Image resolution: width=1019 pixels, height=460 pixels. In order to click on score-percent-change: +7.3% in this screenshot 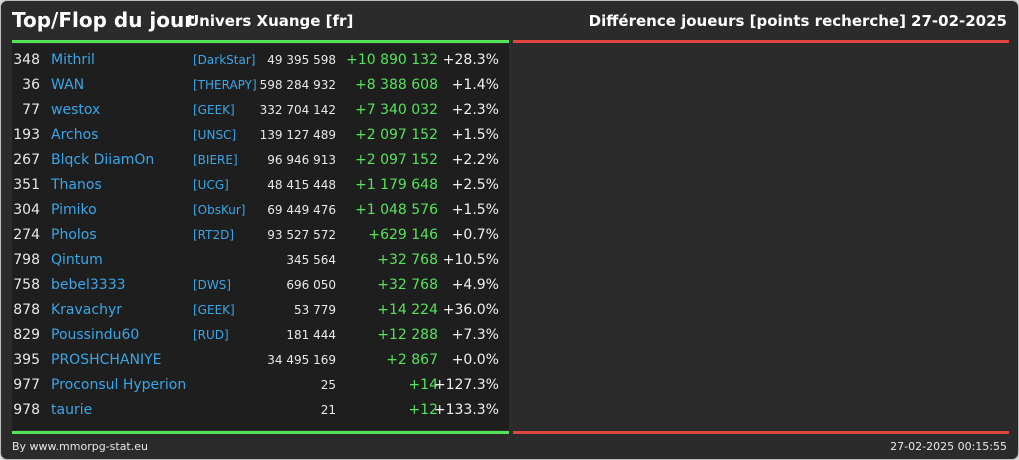, I will do `click(475, 335)`.